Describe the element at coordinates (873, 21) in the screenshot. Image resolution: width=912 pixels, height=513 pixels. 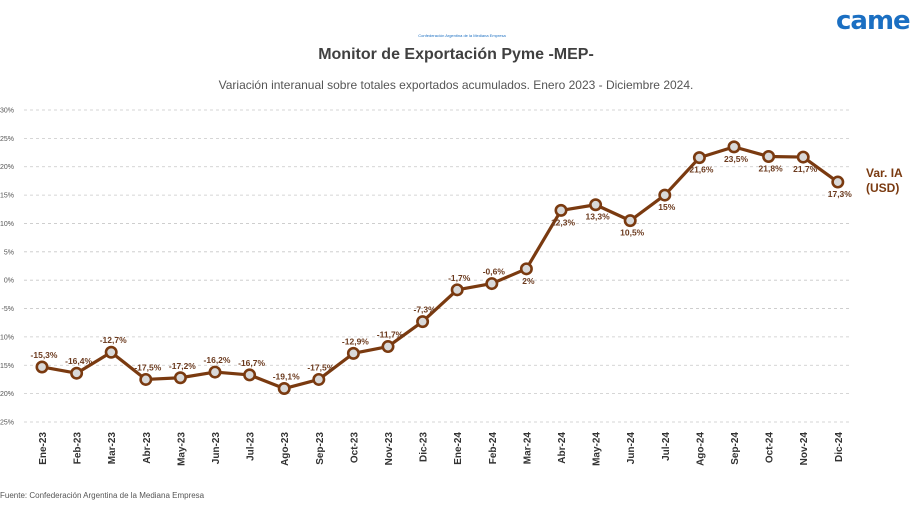
I see `logo-text: came` at that location.